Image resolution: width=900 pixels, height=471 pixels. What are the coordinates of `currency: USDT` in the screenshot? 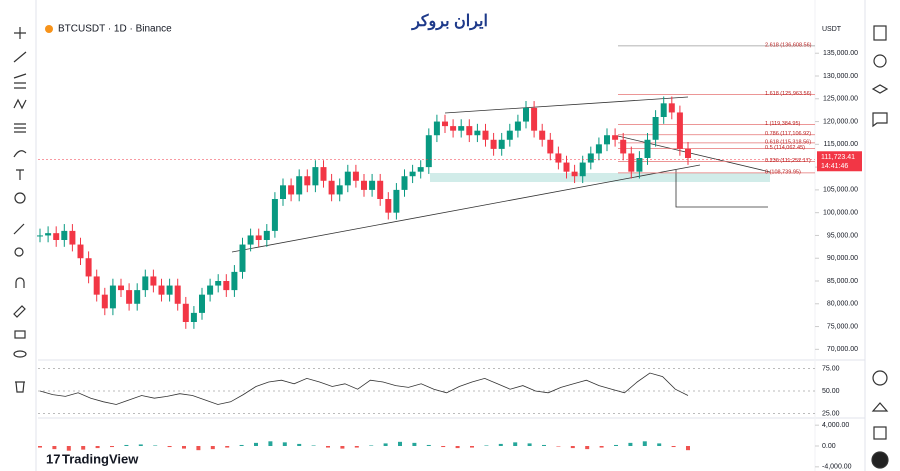 It's located at (832, 29).